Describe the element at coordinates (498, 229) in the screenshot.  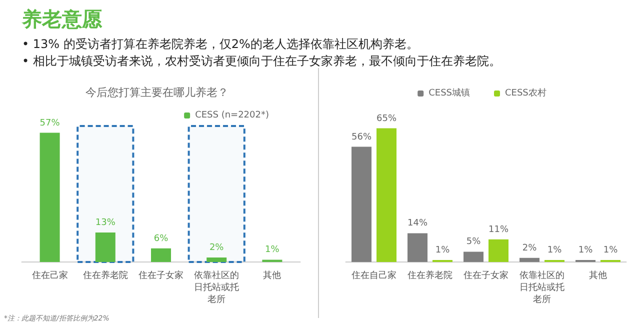
I see `data-label: 11%` at that location.